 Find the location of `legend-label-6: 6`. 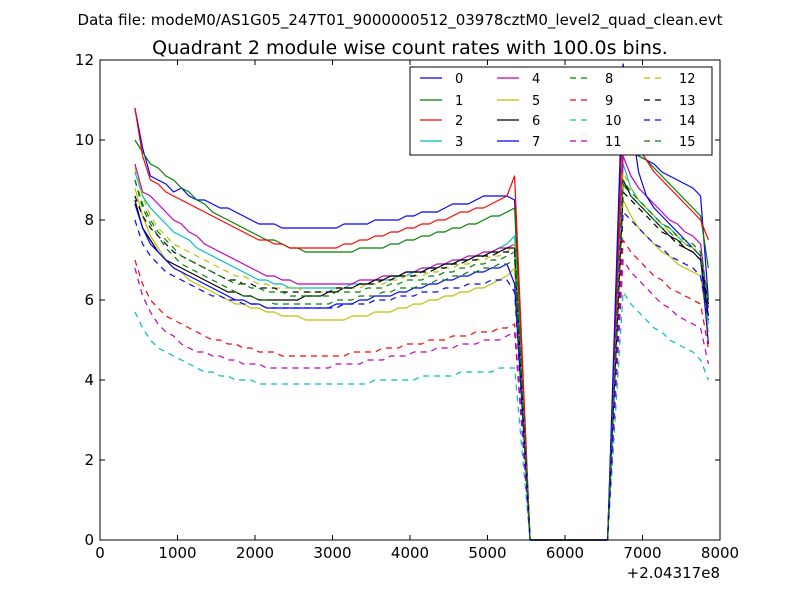

legend-label-6: 6 is located at coordinates (536, 121).